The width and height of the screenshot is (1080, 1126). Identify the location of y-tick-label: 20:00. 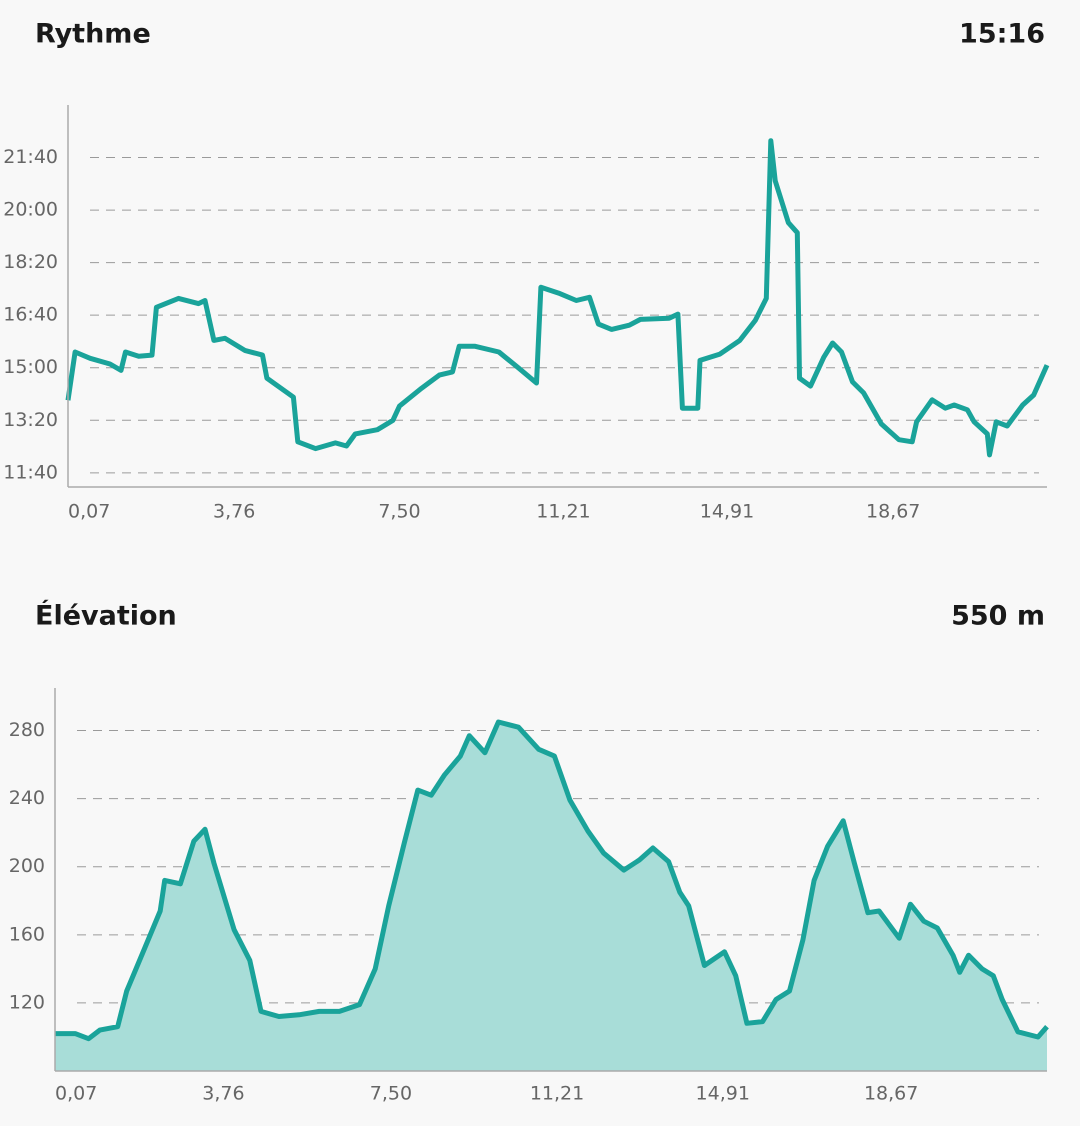
(30, 210).